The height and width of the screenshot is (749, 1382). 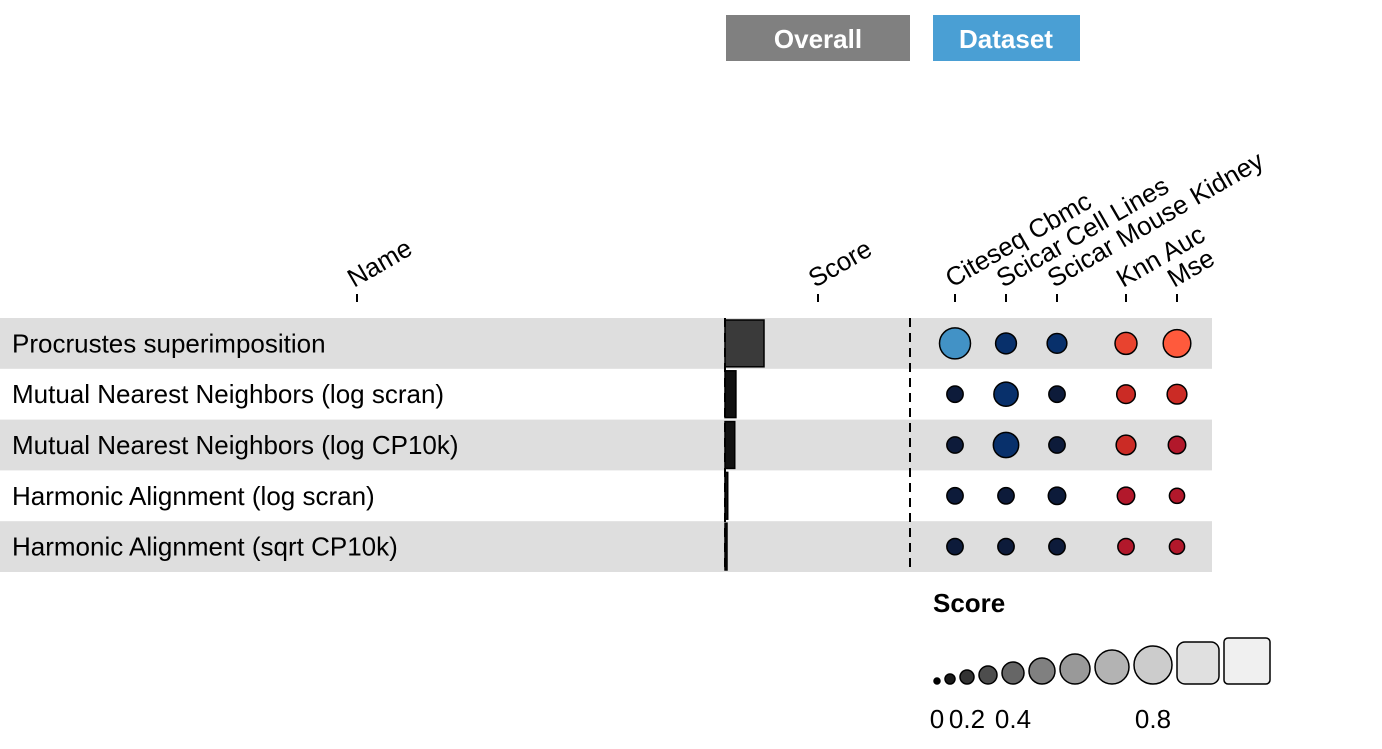 I want to click on row-name: Harmonic Alignment (sqrt CP10k), so click(x=205, y=547).